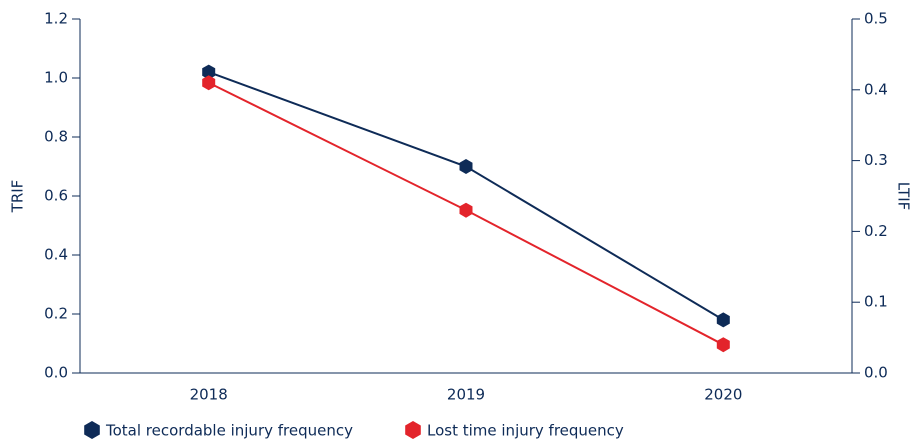 This screenshot has height=441, width=910. I want to click on y-tick-label: 0.8, so click(56, 137).